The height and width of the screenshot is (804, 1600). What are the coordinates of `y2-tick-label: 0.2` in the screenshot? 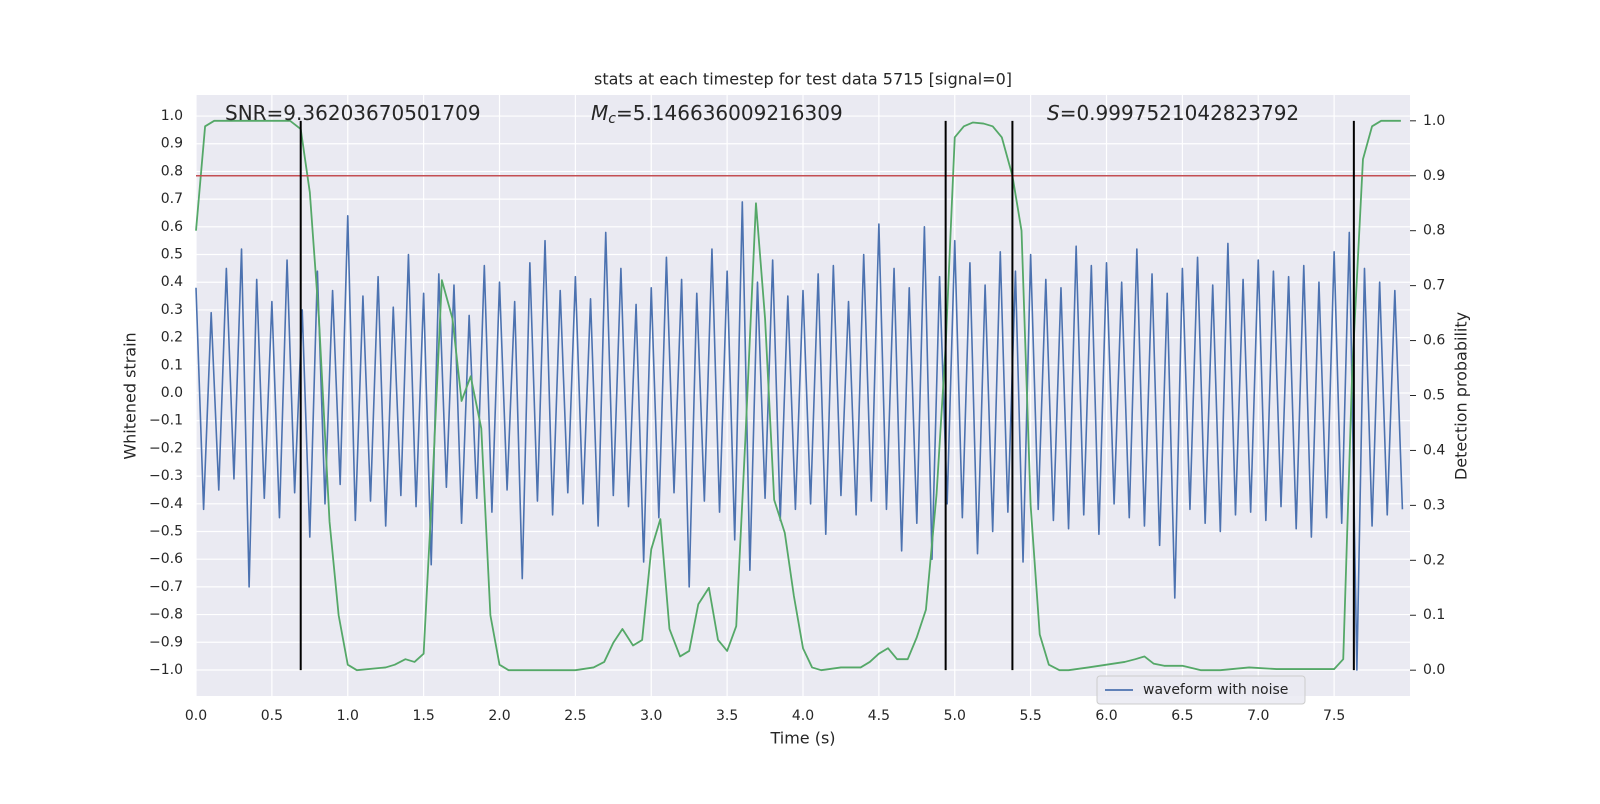 It's located at (1434, 560).